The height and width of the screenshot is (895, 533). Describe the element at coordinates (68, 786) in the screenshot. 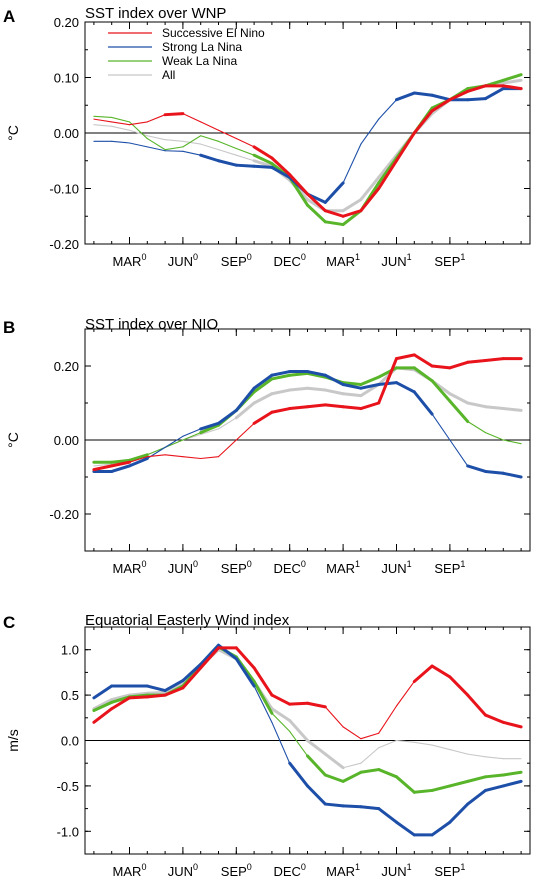

I see `y-tick-label: -0.5` at that location.